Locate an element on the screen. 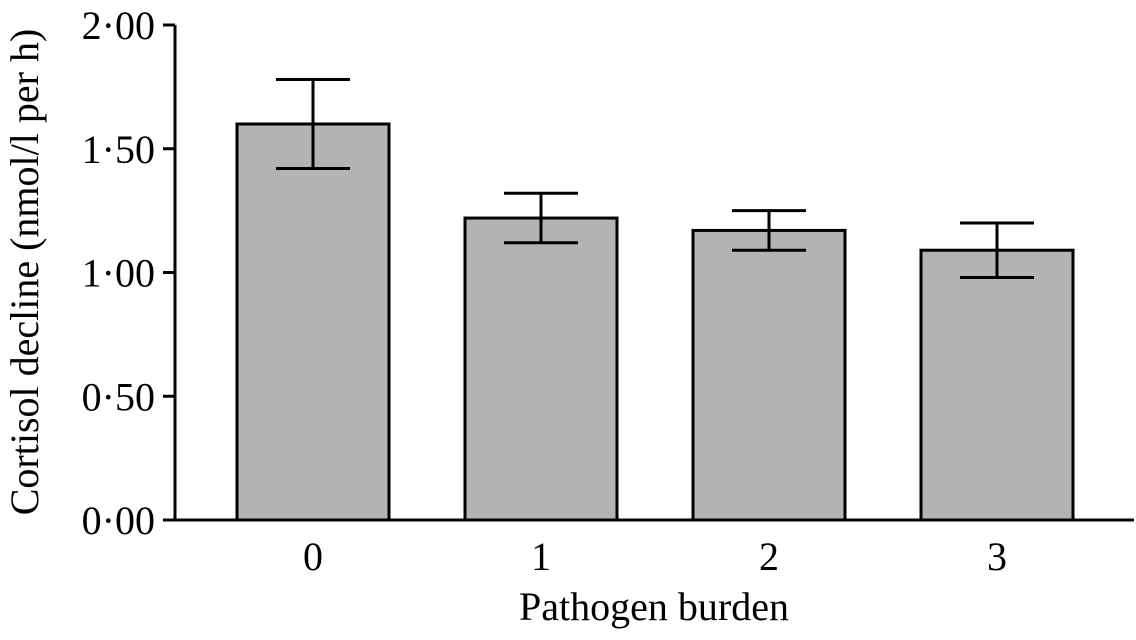  y-tick-label: 2·00 is located at coordinates (118, 25).